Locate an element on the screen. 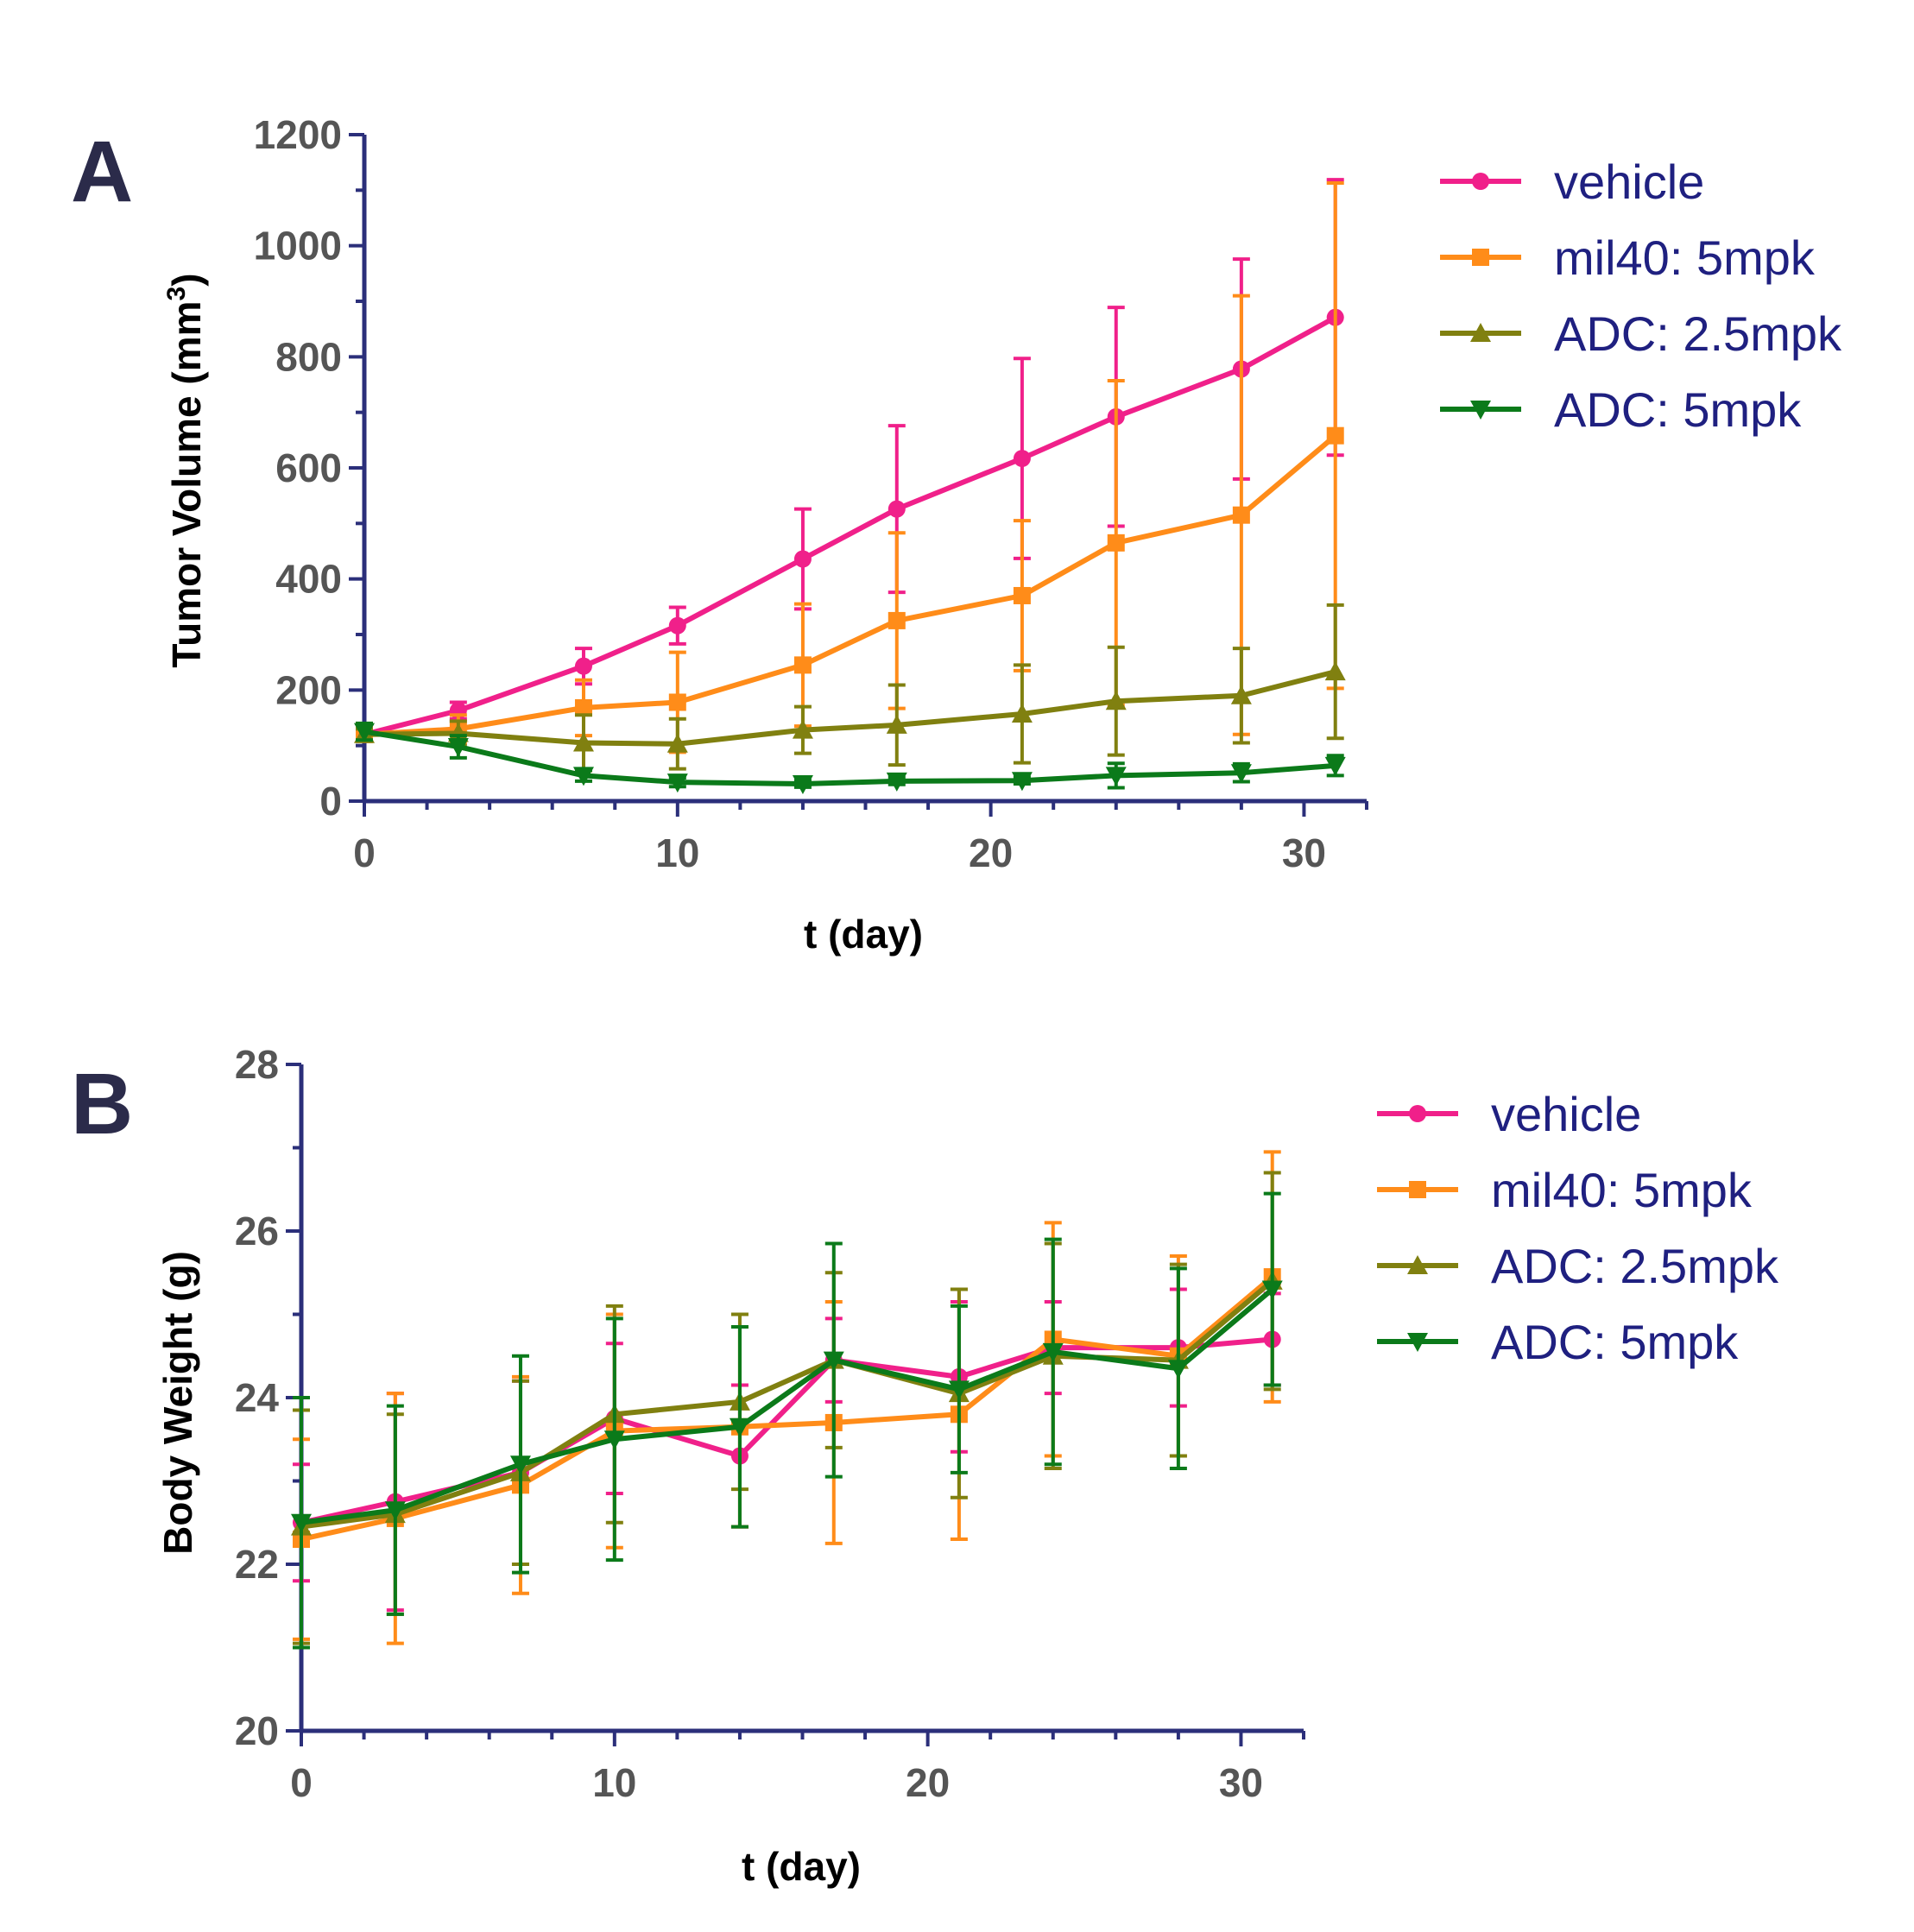 The height and width of the screenshot is (1932, 1914). series-vehicle is located at coordinates (787, 1450).